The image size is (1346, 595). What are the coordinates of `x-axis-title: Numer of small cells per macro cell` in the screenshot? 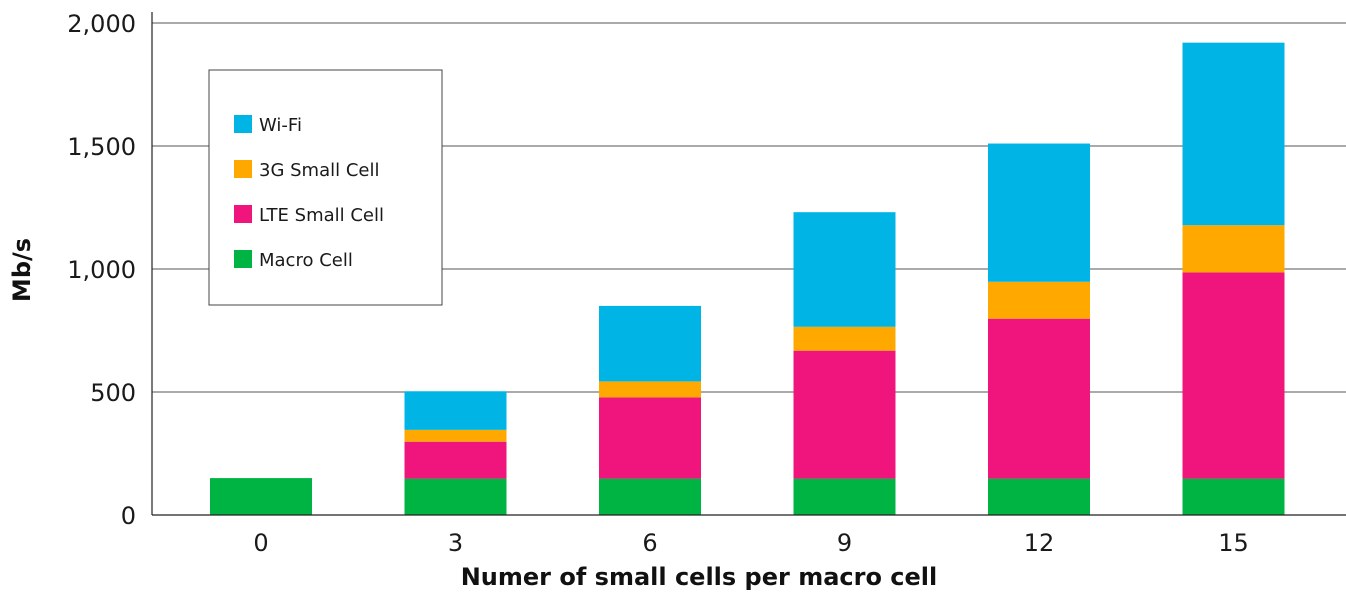 It's located at (699, 577).